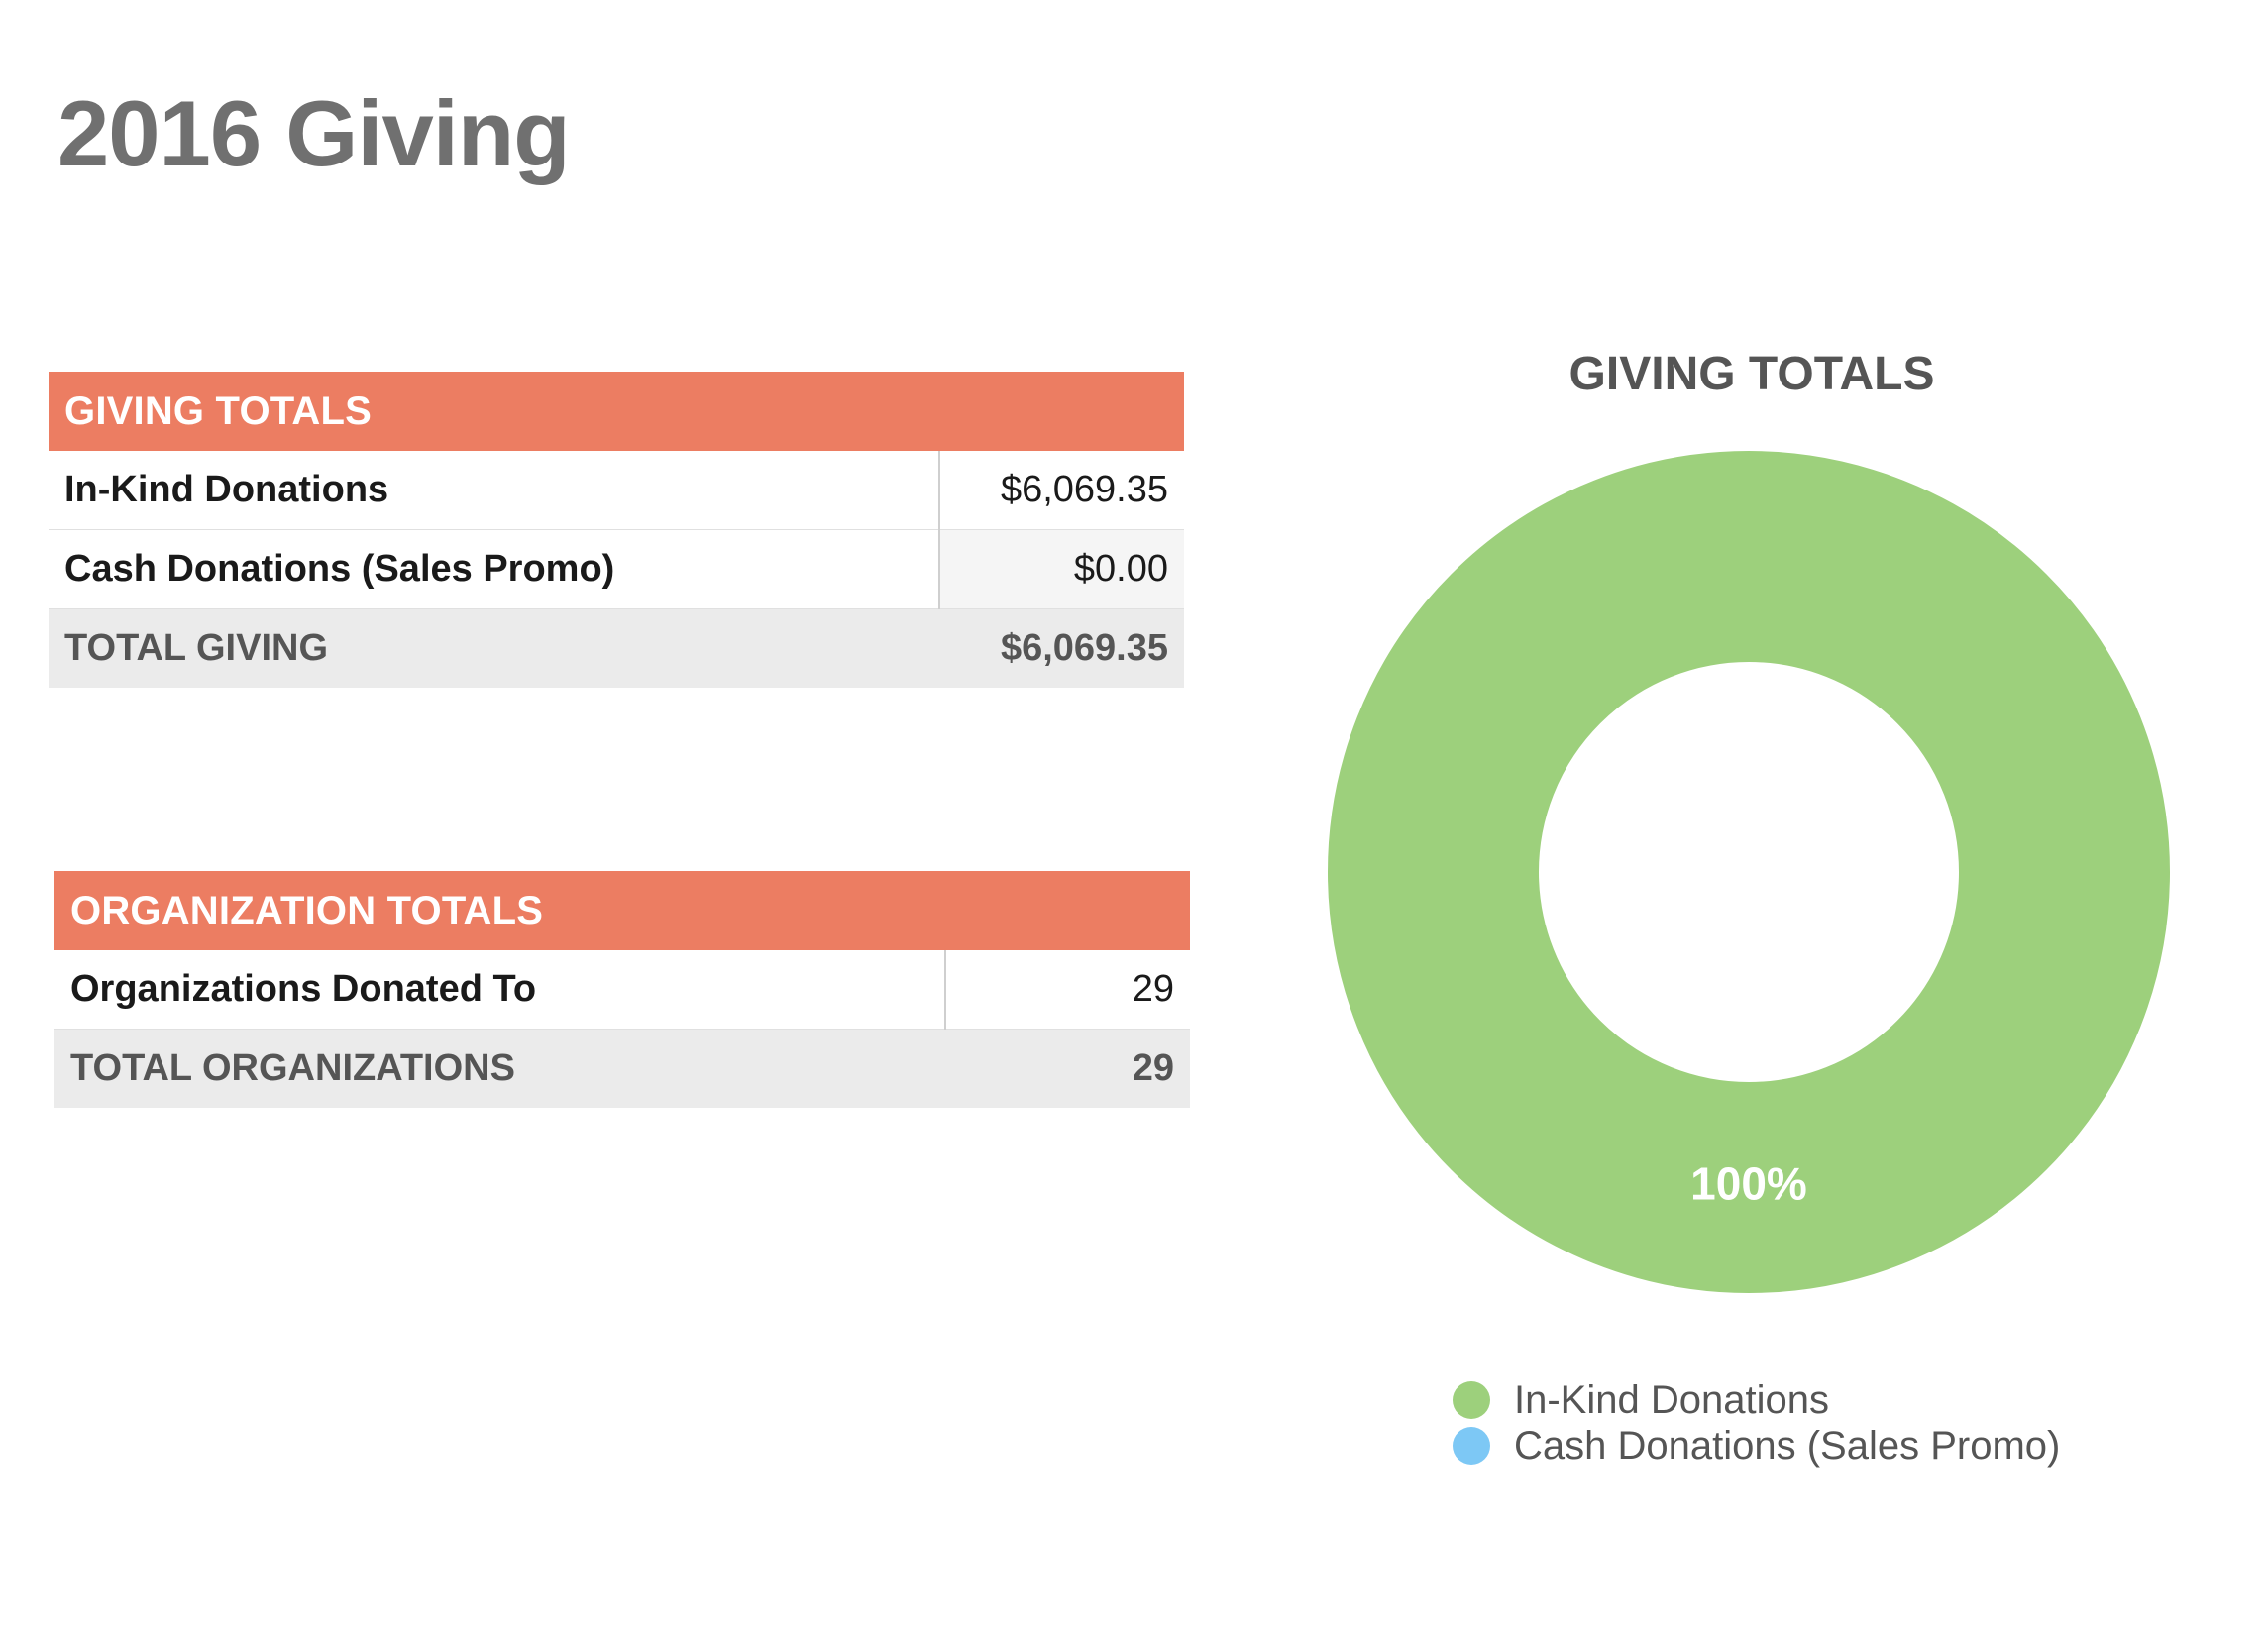 The height and width of the screenshot is (1633, 2268). What do you see at coordinates (1067, 990) in the screenshot?
I see `organizations-donated-value: 29` at bounding box center [1067, 990].